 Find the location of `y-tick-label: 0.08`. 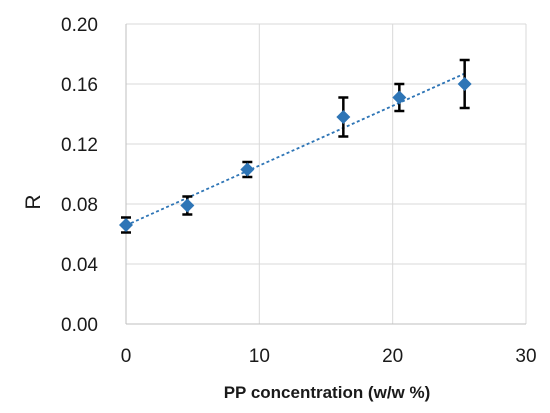

y-tick-label: 0.08 is located at coordinates (79, 205).